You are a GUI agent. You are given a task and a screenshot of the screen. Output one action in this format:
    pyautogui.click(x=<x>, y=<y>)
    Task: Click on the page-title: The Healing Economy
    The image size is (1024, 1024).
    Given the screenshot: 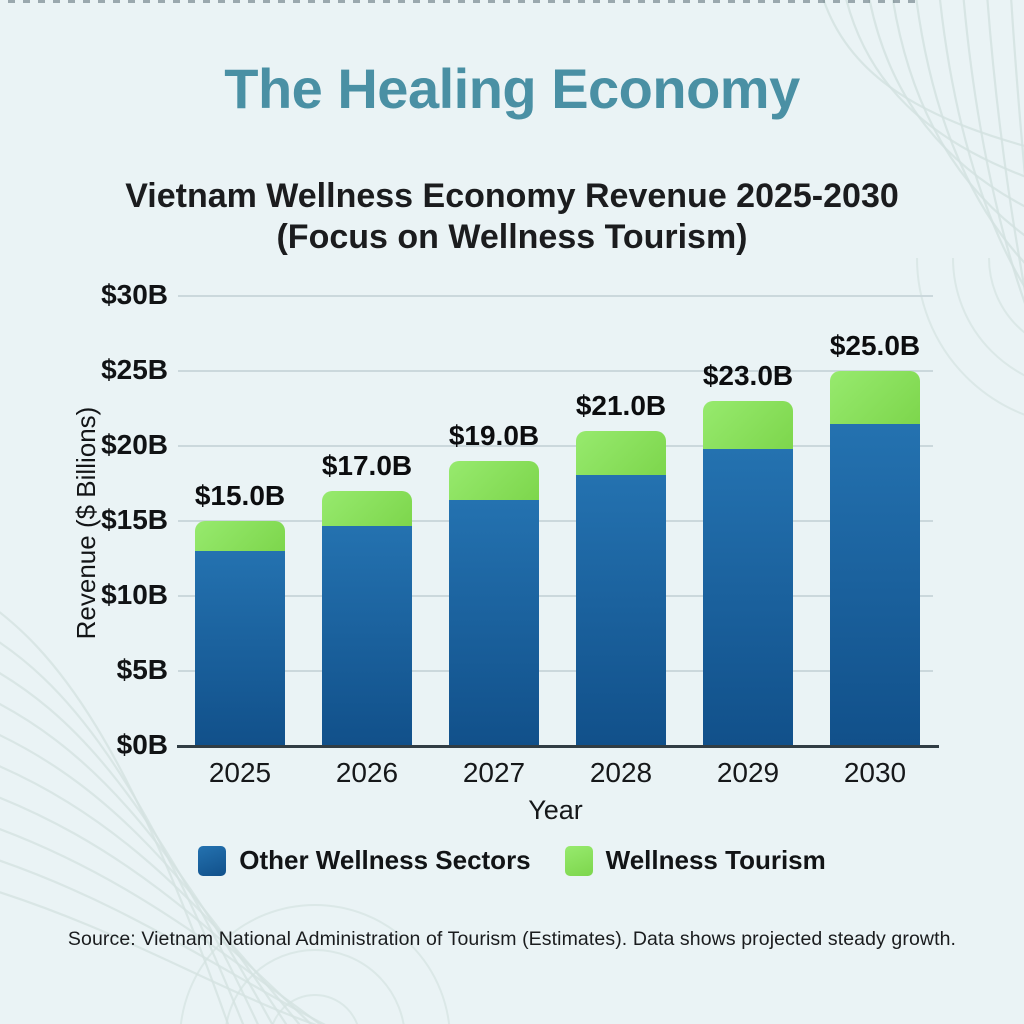 What is the action you would take?
    pyautogui.click(x=512, y=88)
    